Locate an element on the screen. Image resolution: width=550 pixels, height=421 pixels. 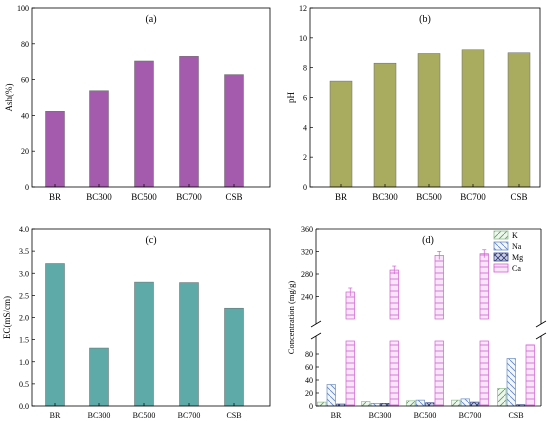
panel-c-category-label: BC300 is located at coordinates (99, 415).